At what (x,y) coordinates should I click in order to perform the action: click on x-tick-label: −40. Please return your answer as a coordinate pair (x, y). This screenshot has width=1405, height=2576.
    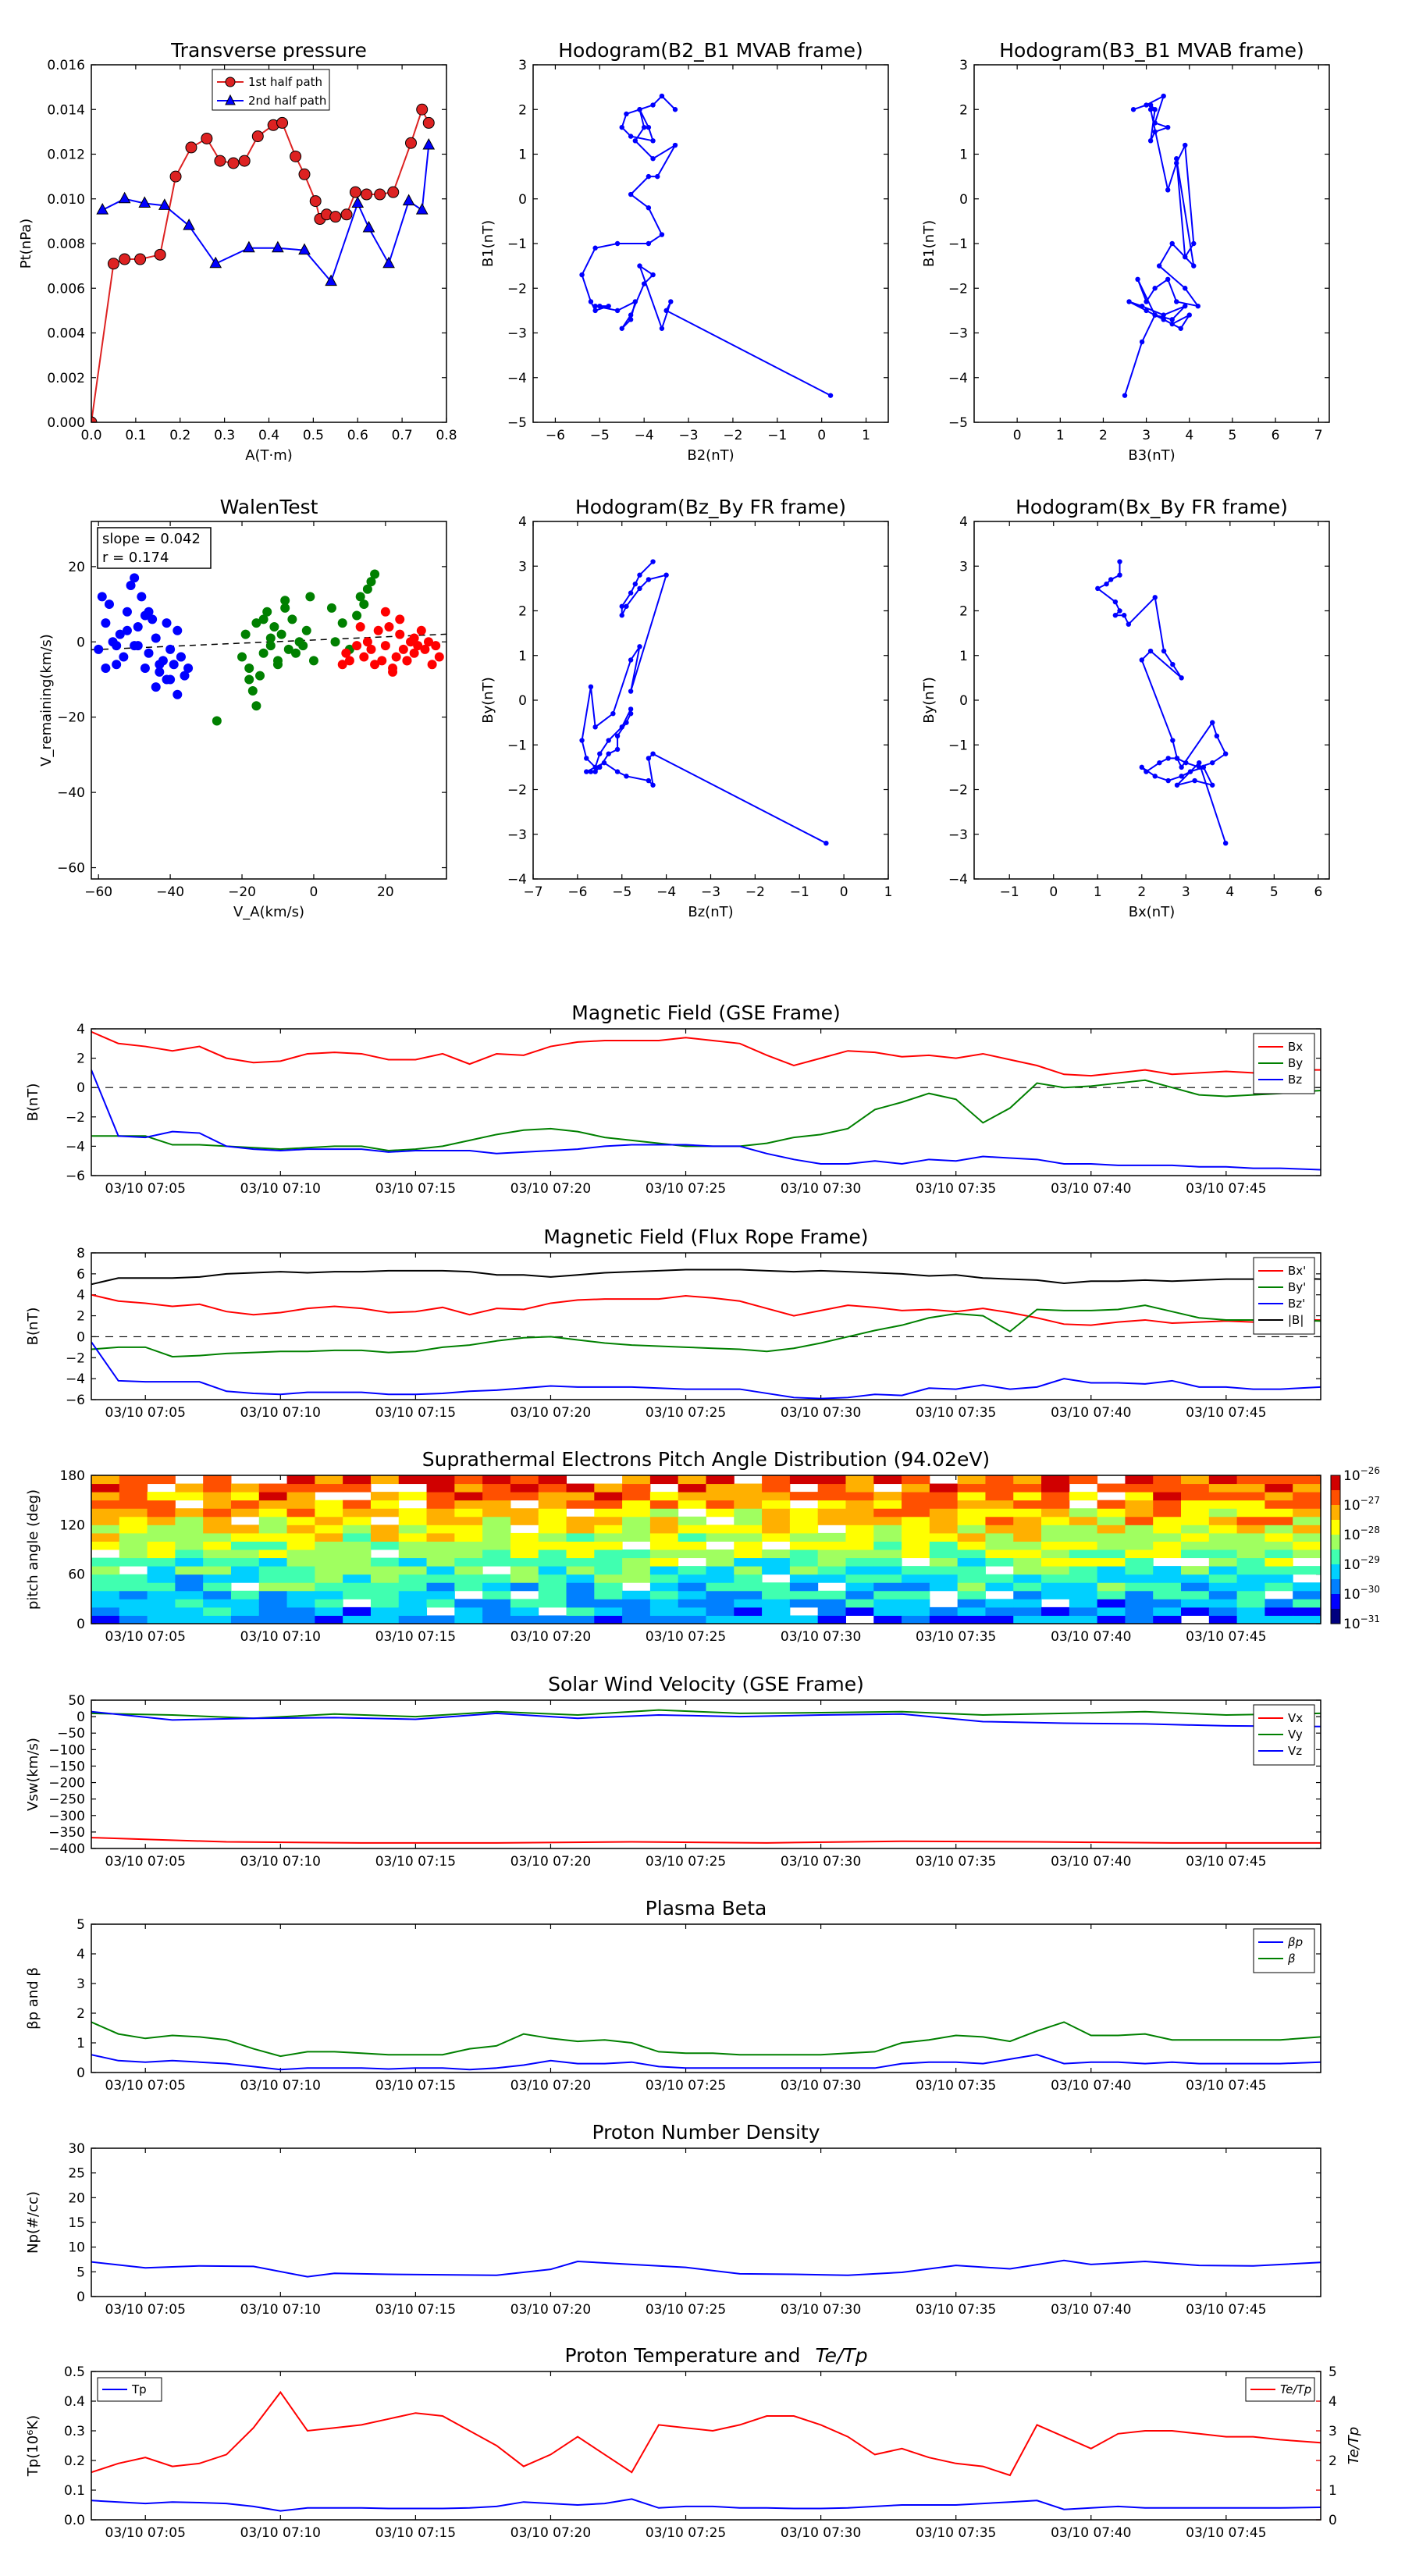
    Looking at the image, I should click on (170, 892).